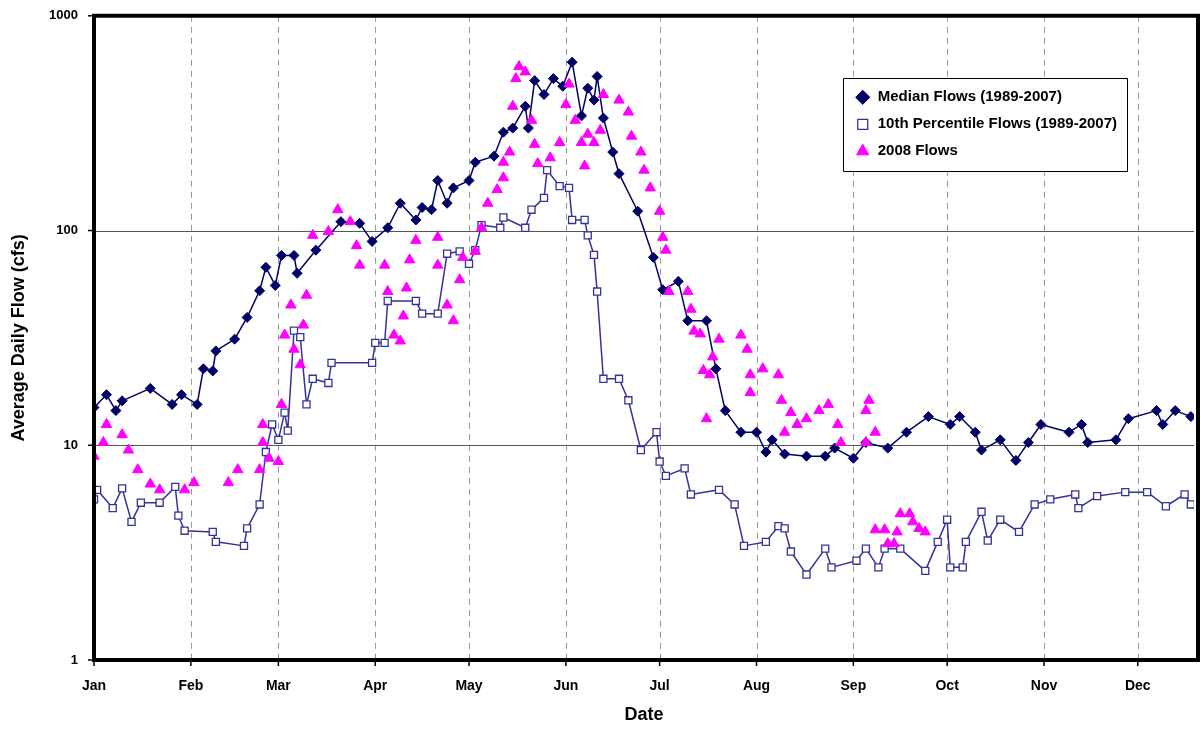 Image resolution: width=1201 pixels, height=736 pixels. I want to click on x-tick-label: Feb, so click(191, 685).